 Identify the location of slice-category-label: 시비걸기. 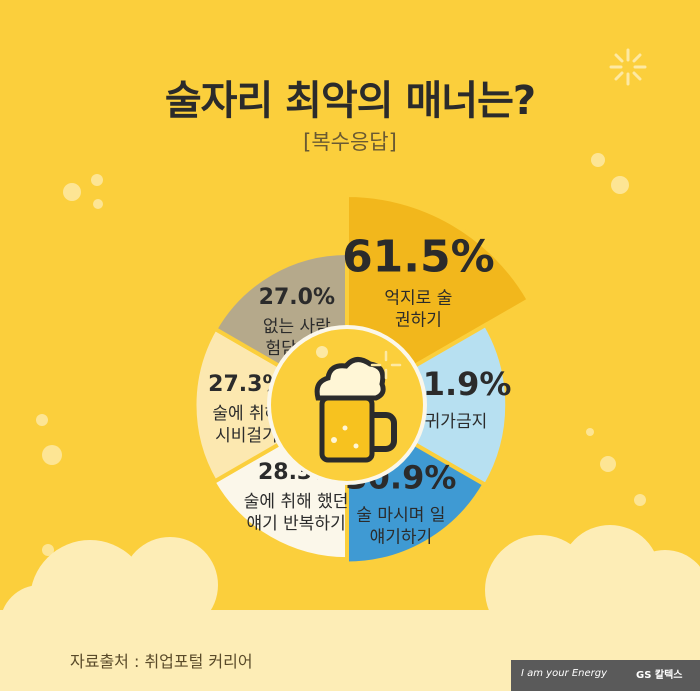
(246, 436).